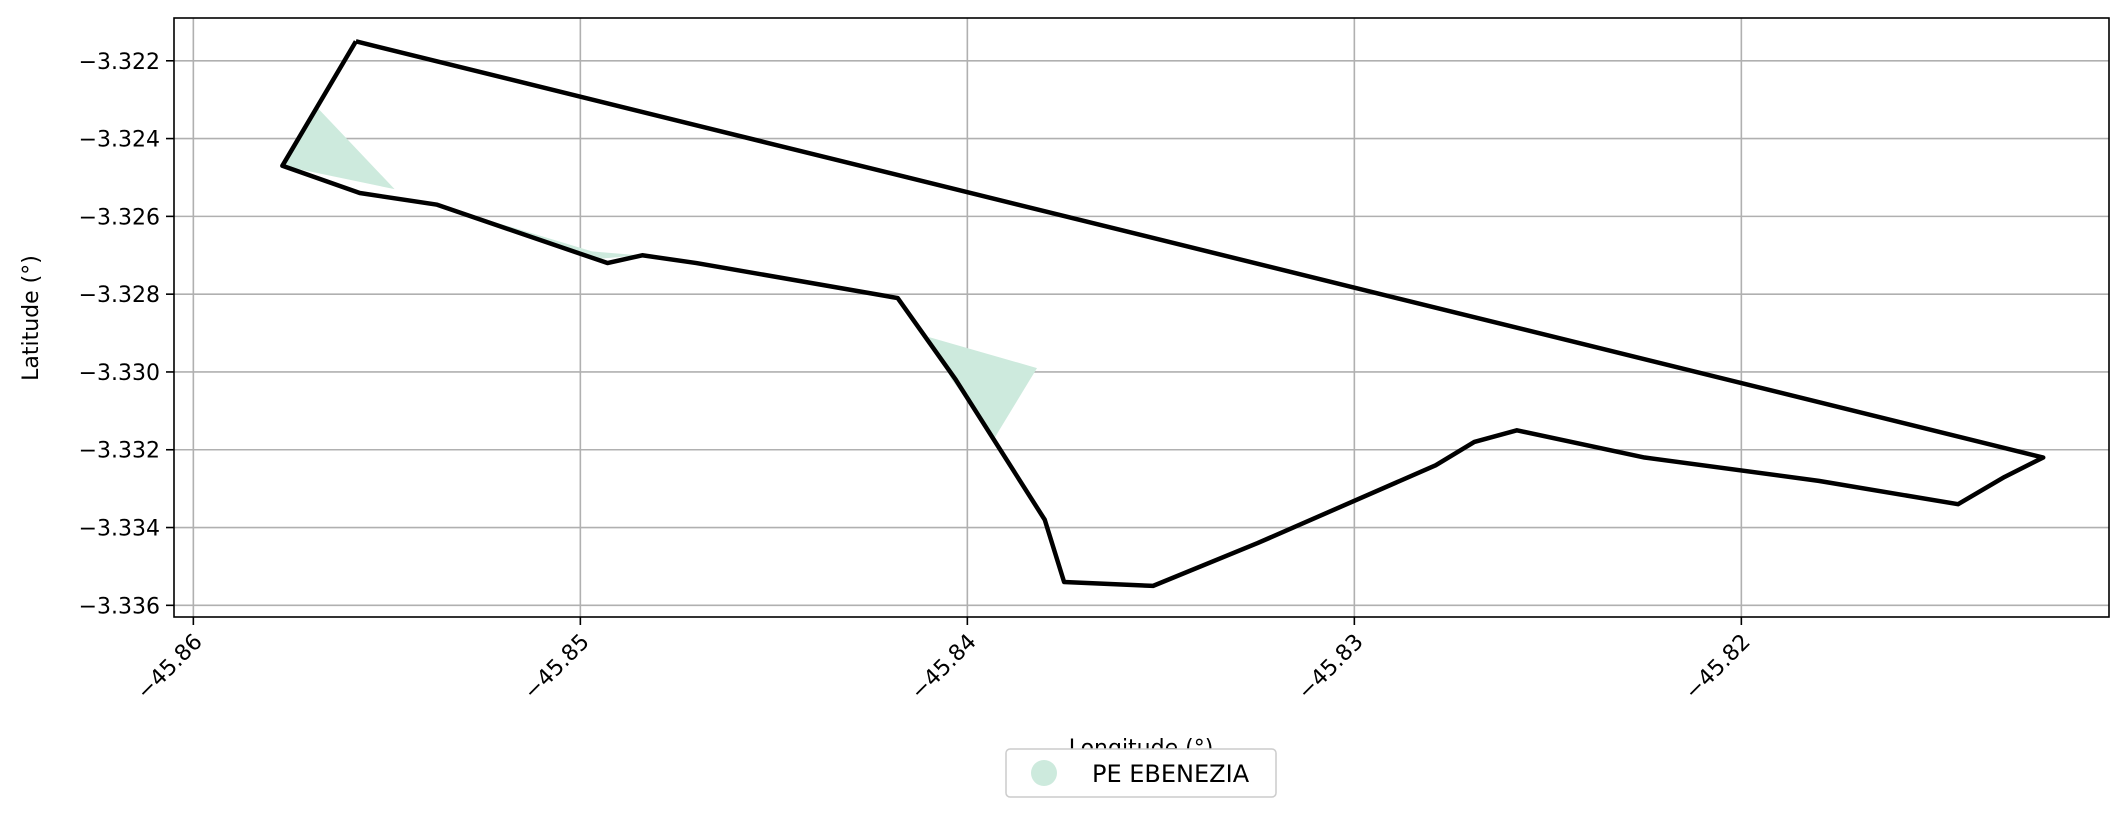 This screenshot has height=816, width=2127. I want to click on y-tick-label: −3.328, so click(119, 295).